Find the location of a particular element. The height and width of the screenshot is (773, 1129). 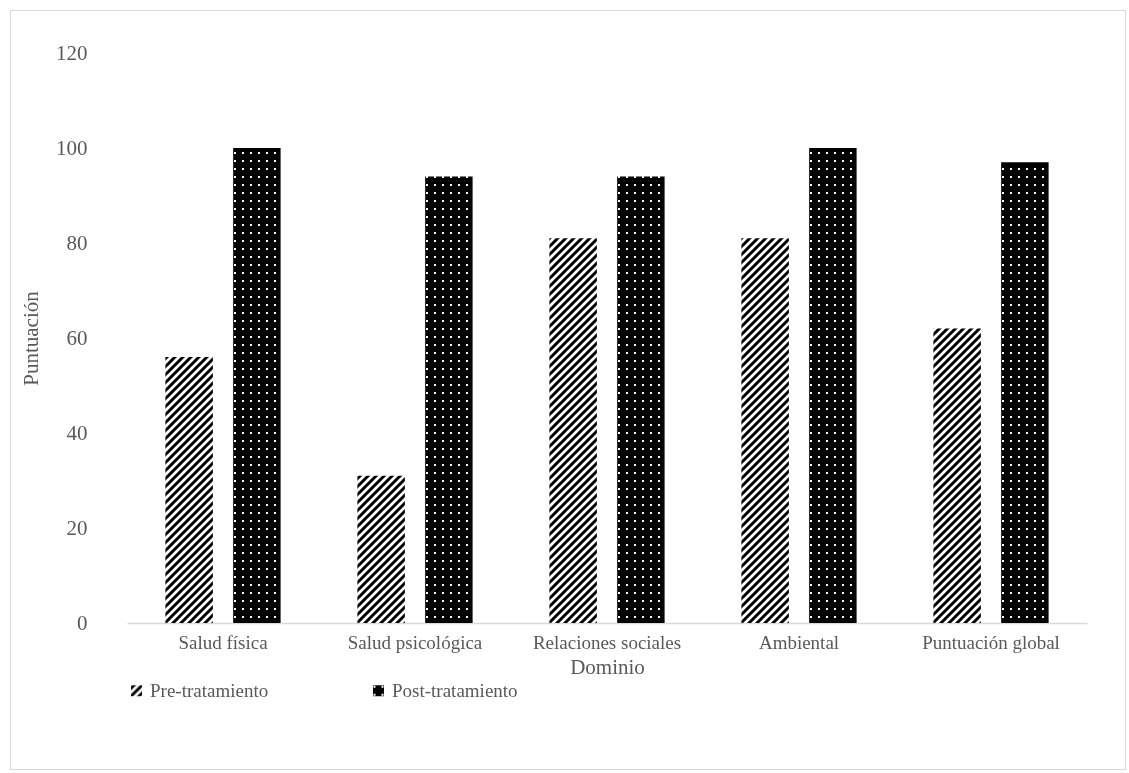

x-tick-label: Puntuación global is located at coordinates (991, 642).